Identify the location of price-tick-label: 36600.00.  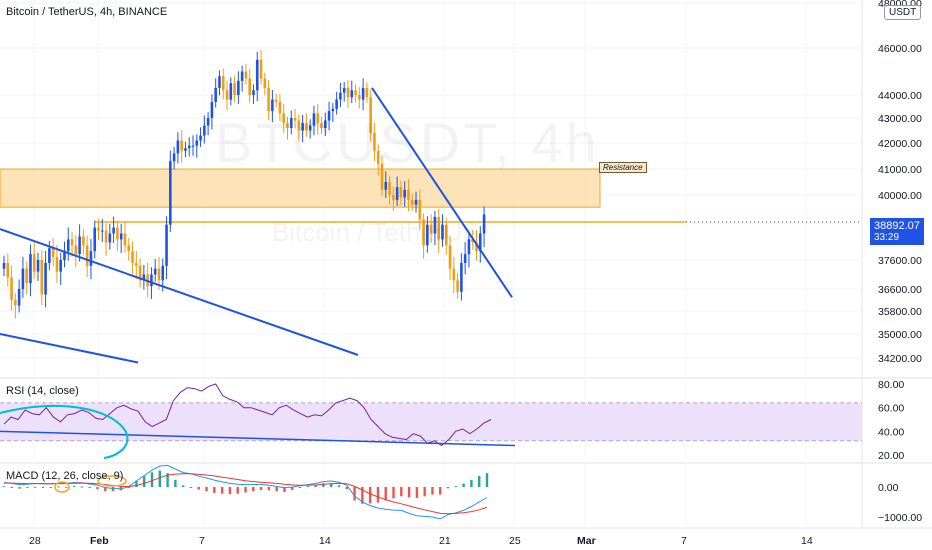
(900, 290).